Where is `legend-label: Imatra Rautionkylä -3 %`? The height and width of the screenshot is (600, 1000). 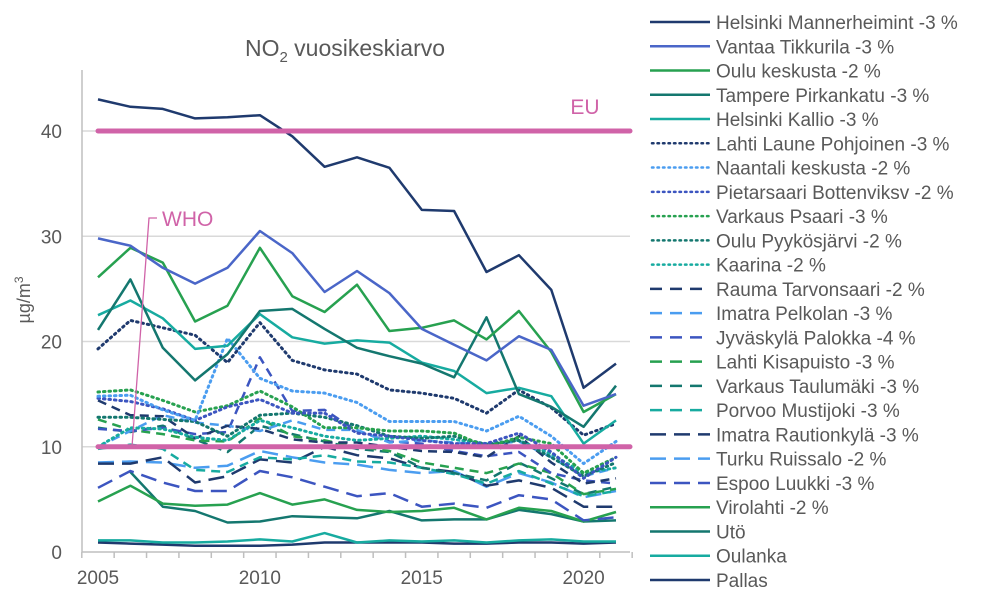 legend-label: Imatra Rautionkylä -3 % is located at coordinates (817, 435).